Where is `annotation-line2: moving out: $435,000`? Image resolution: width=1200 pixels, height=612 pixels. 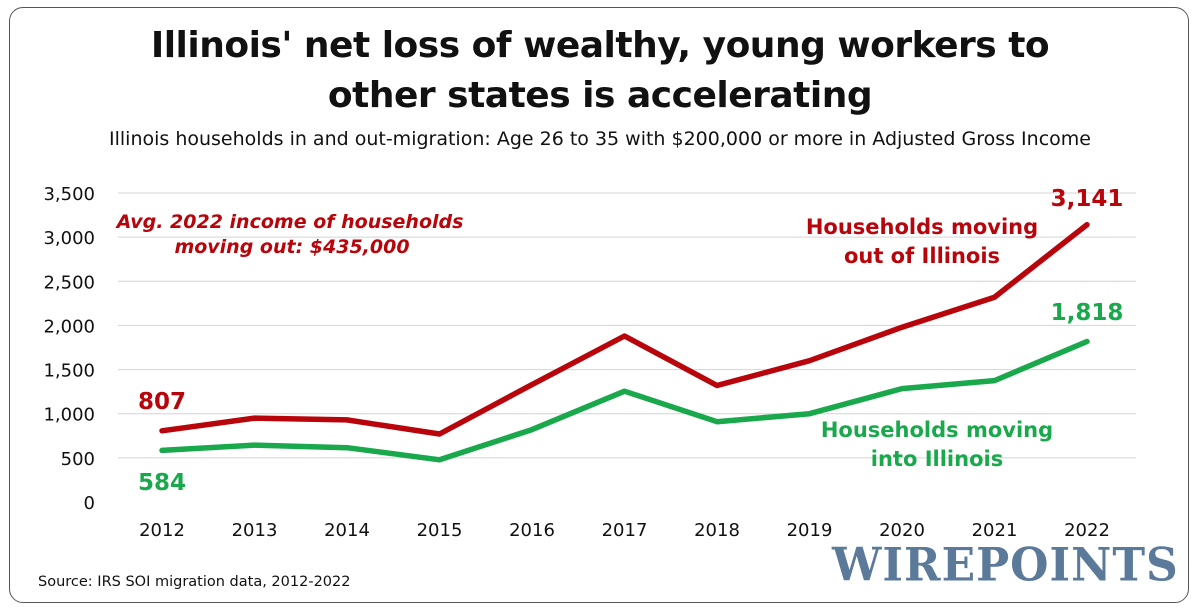
annotation-line2: moving out: $435,000 is located at coordinates (291, 247).